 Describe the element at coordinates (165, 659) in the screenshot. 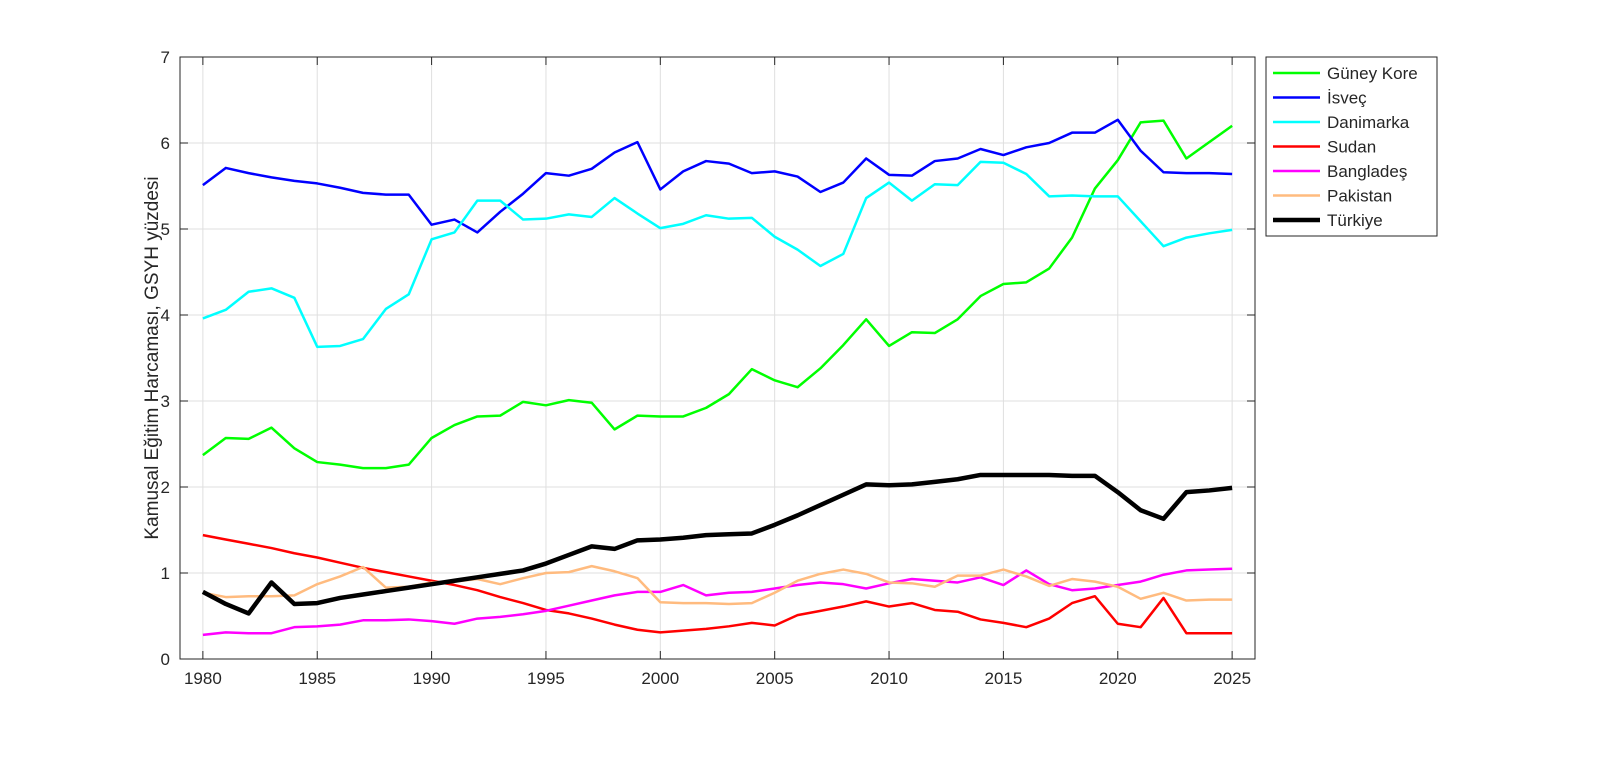

I see `y-tick-label: 0` at that location.